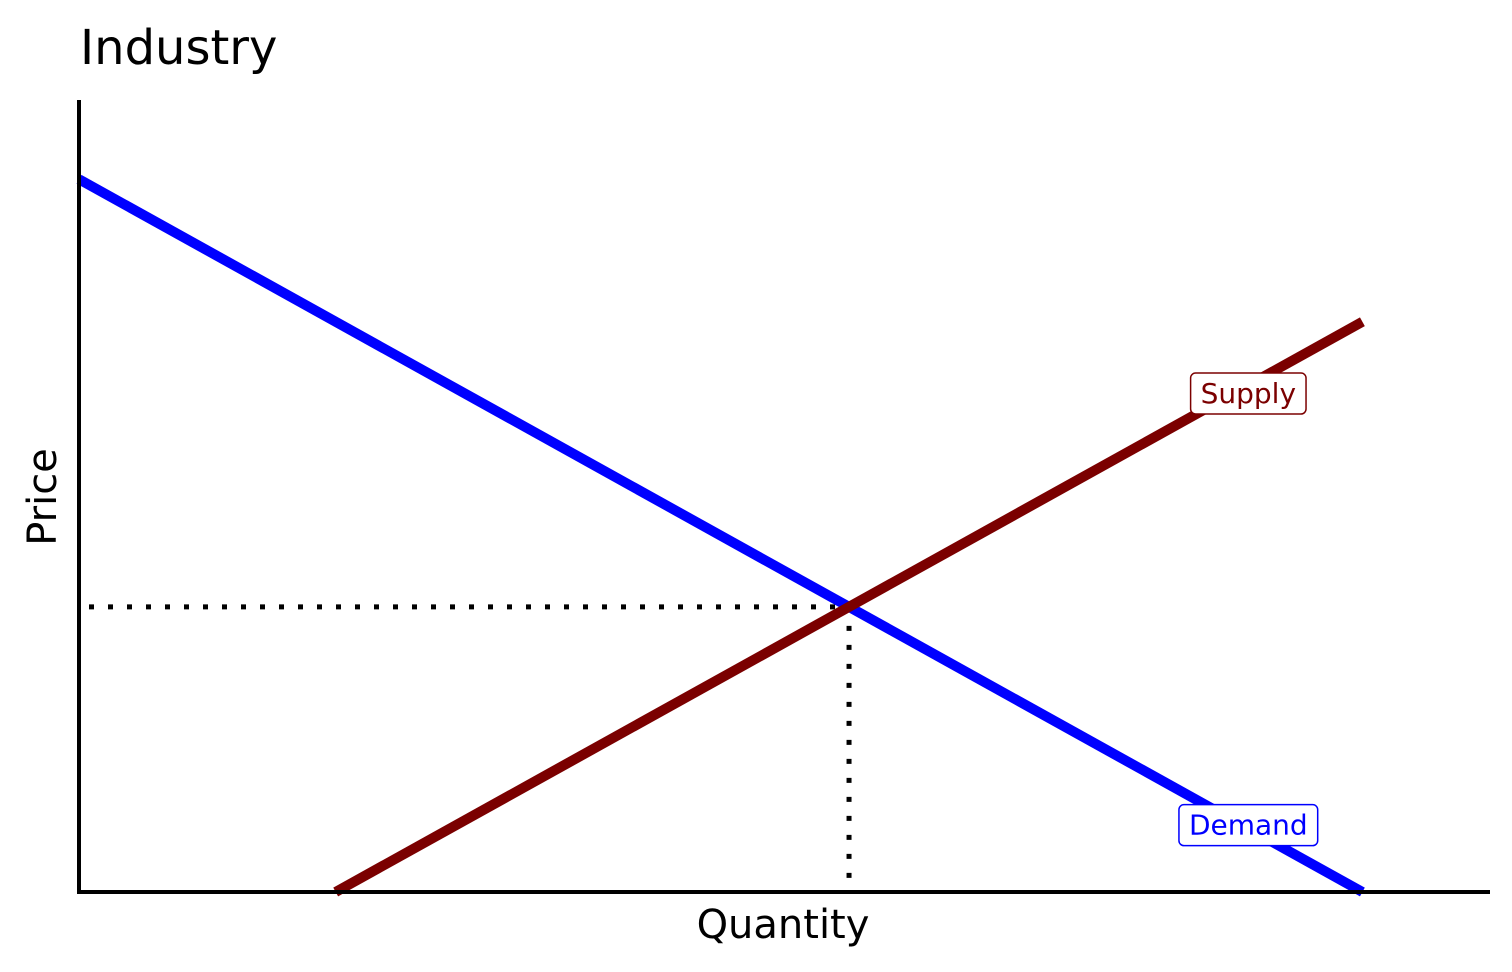  Describe the element at coordinates (178, 48) in the screenshot. I see `chart-title: Industry` at that location.